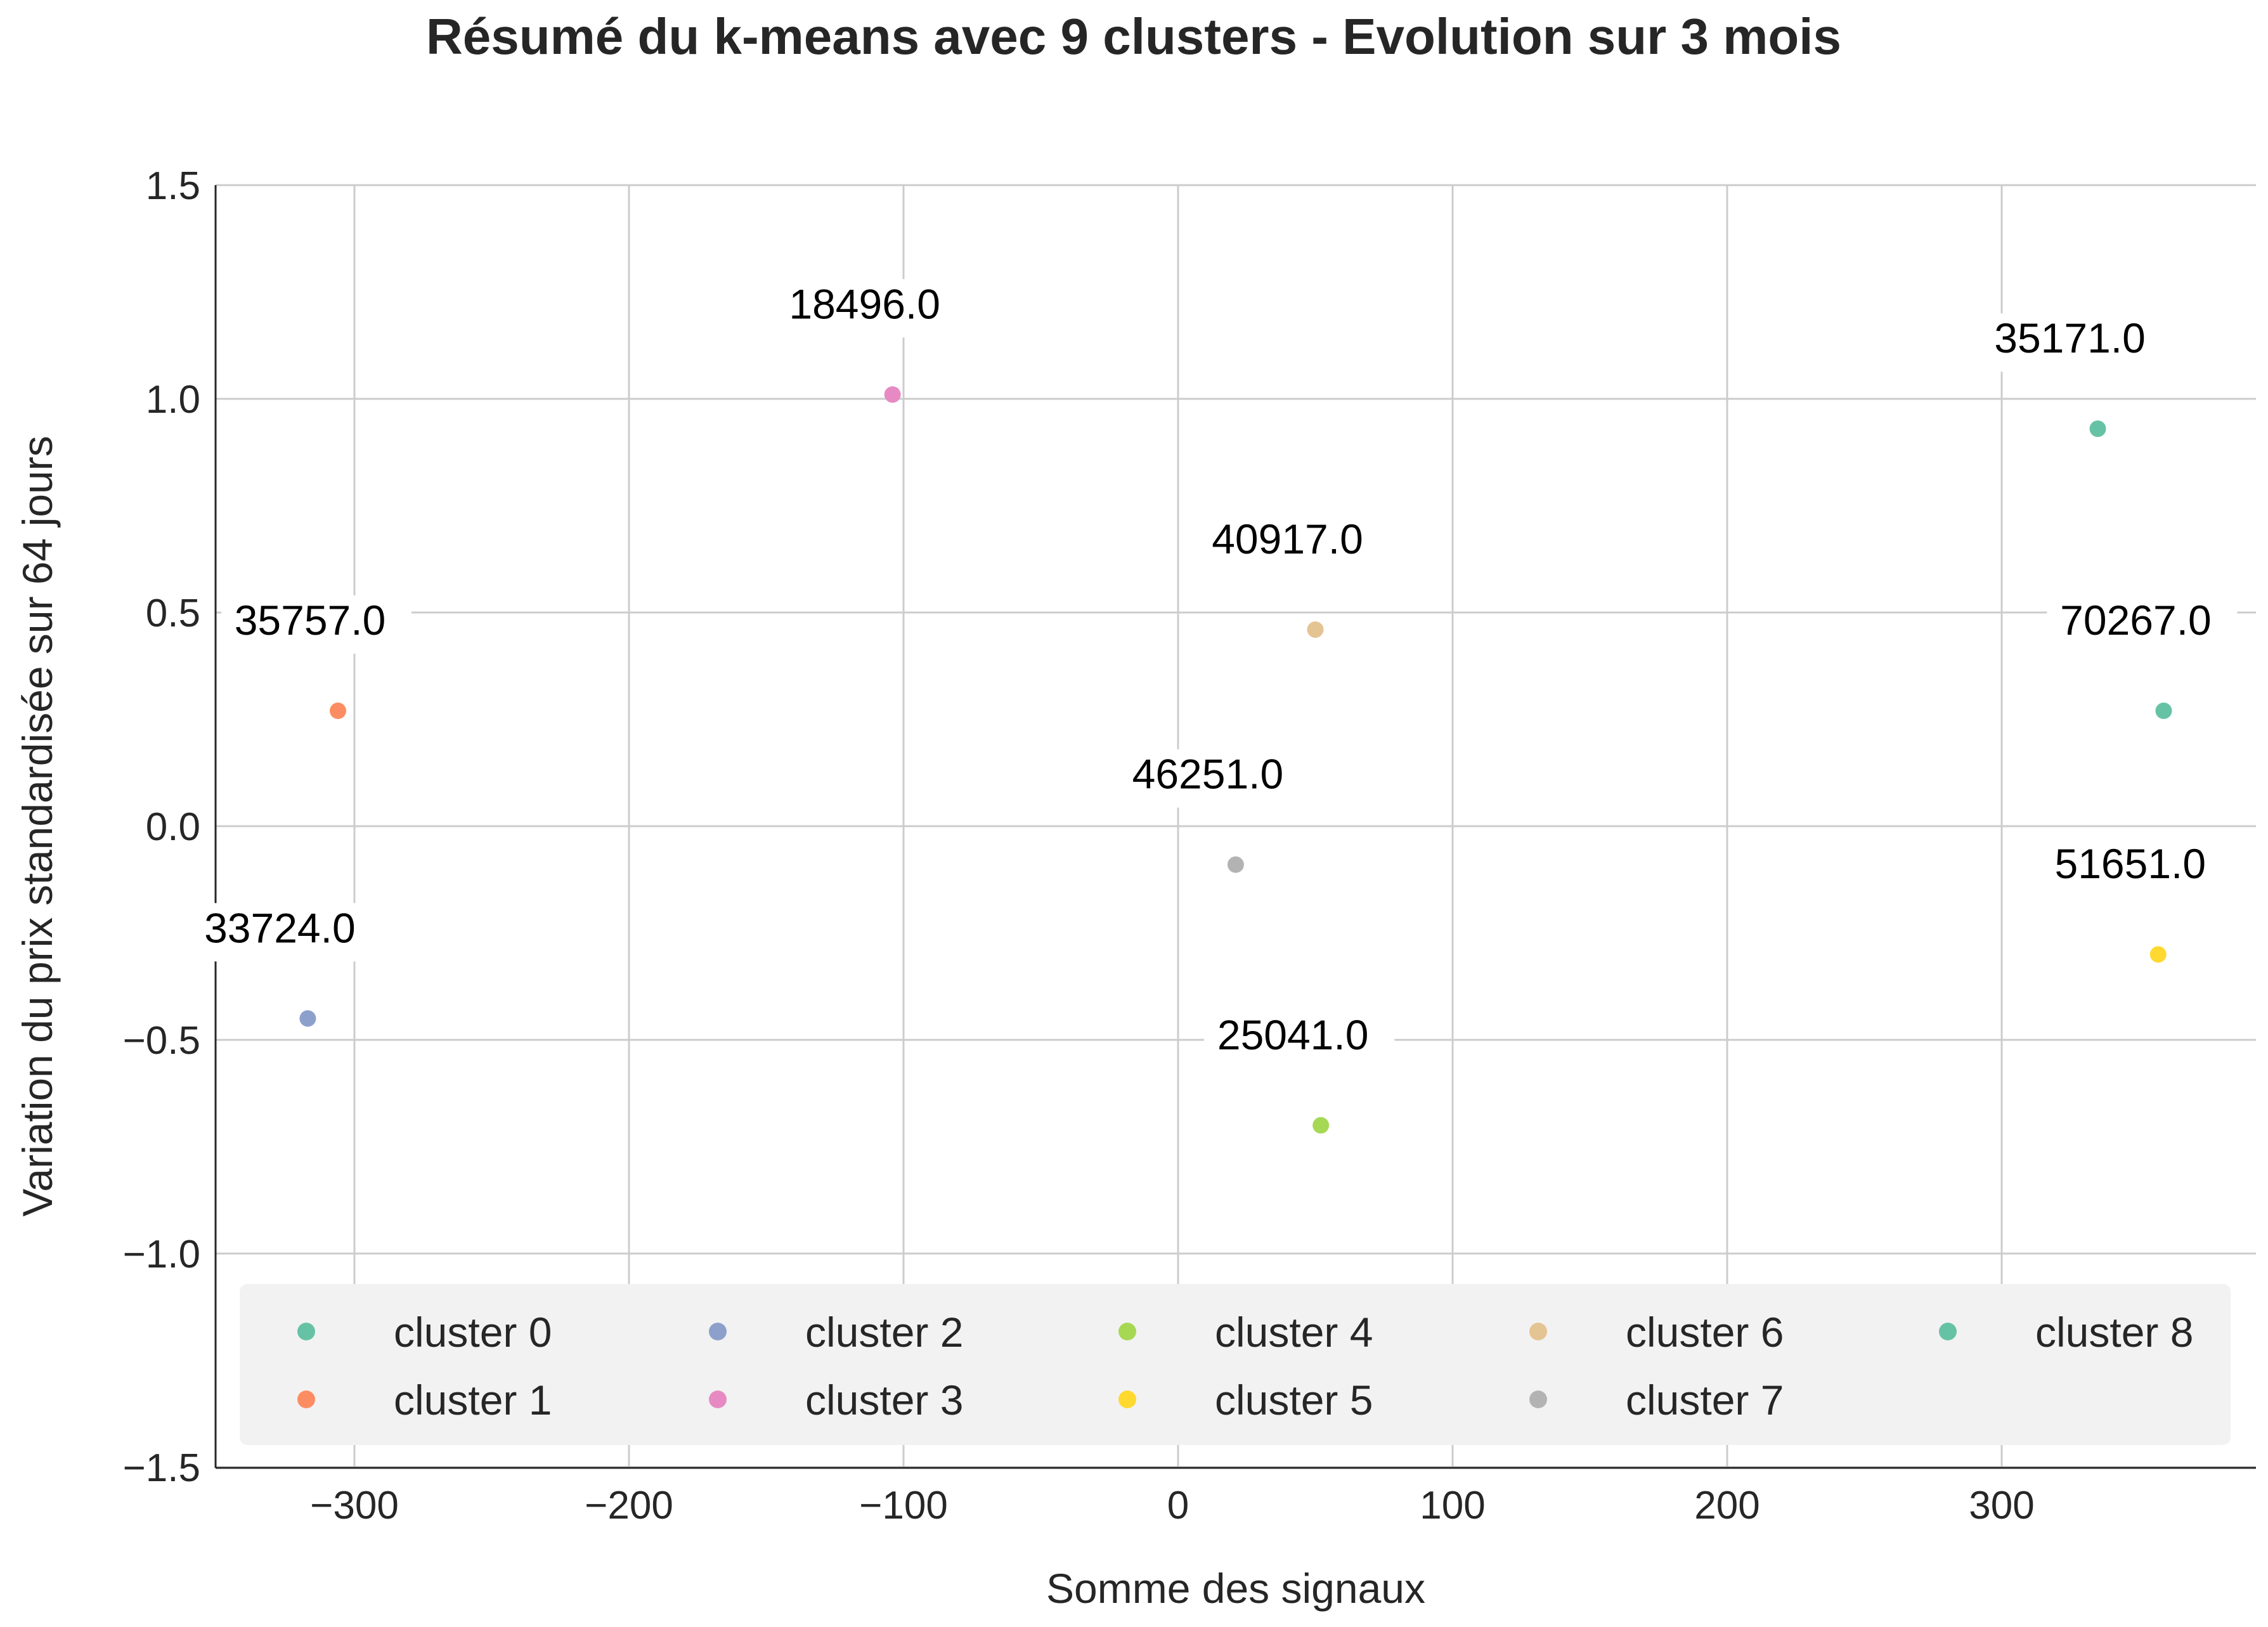 The width and height of the screenshot is (2268, 1627). What do you see at coordinates (1452, 1505) in the screenshot?
I see `x-tick-label: 100` at bounding box center [1452, 1505].